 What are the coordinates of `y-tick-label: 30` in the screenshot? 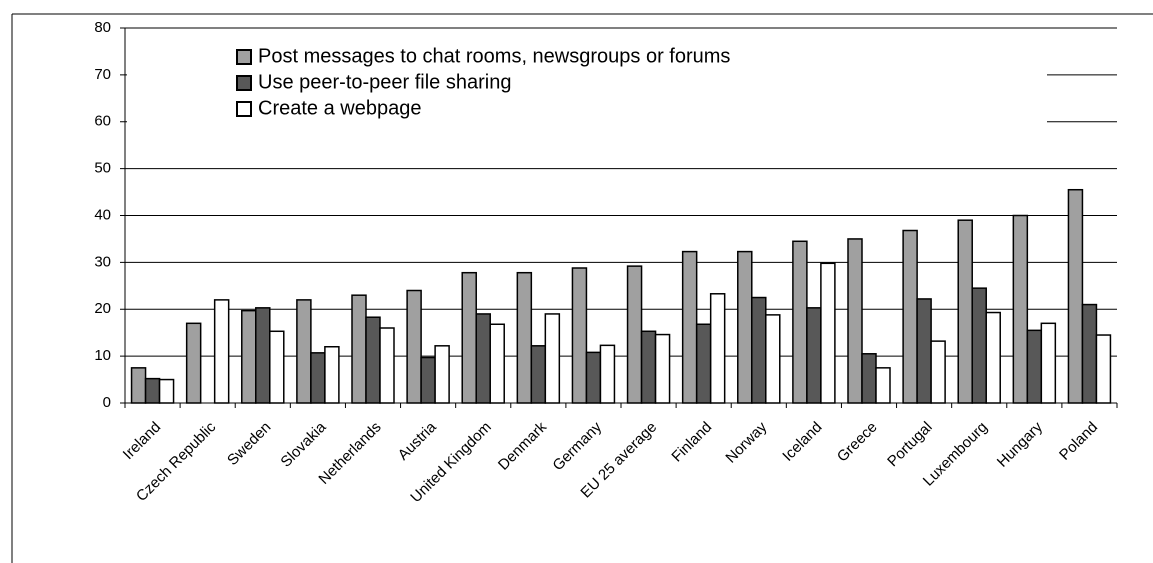 It's located at (102, 261).